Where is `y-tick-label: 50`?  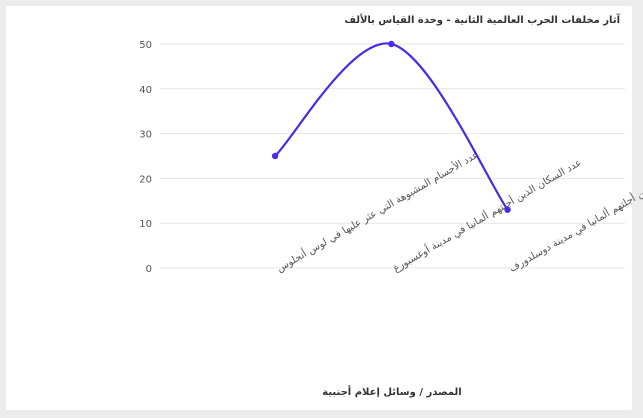 y-tick-label: 50 is located at coordinates (145, 45).